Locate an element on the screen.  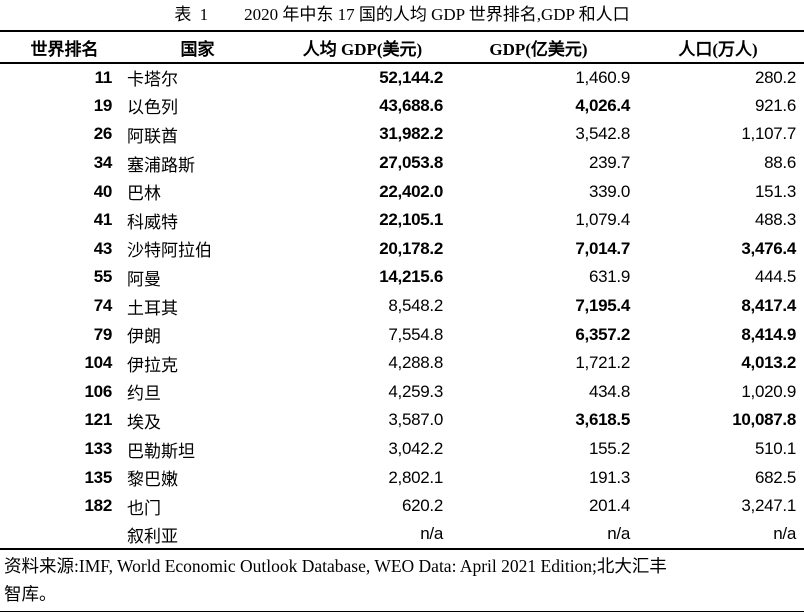
rank-cell: 133 is located at coordinates (98, 449).